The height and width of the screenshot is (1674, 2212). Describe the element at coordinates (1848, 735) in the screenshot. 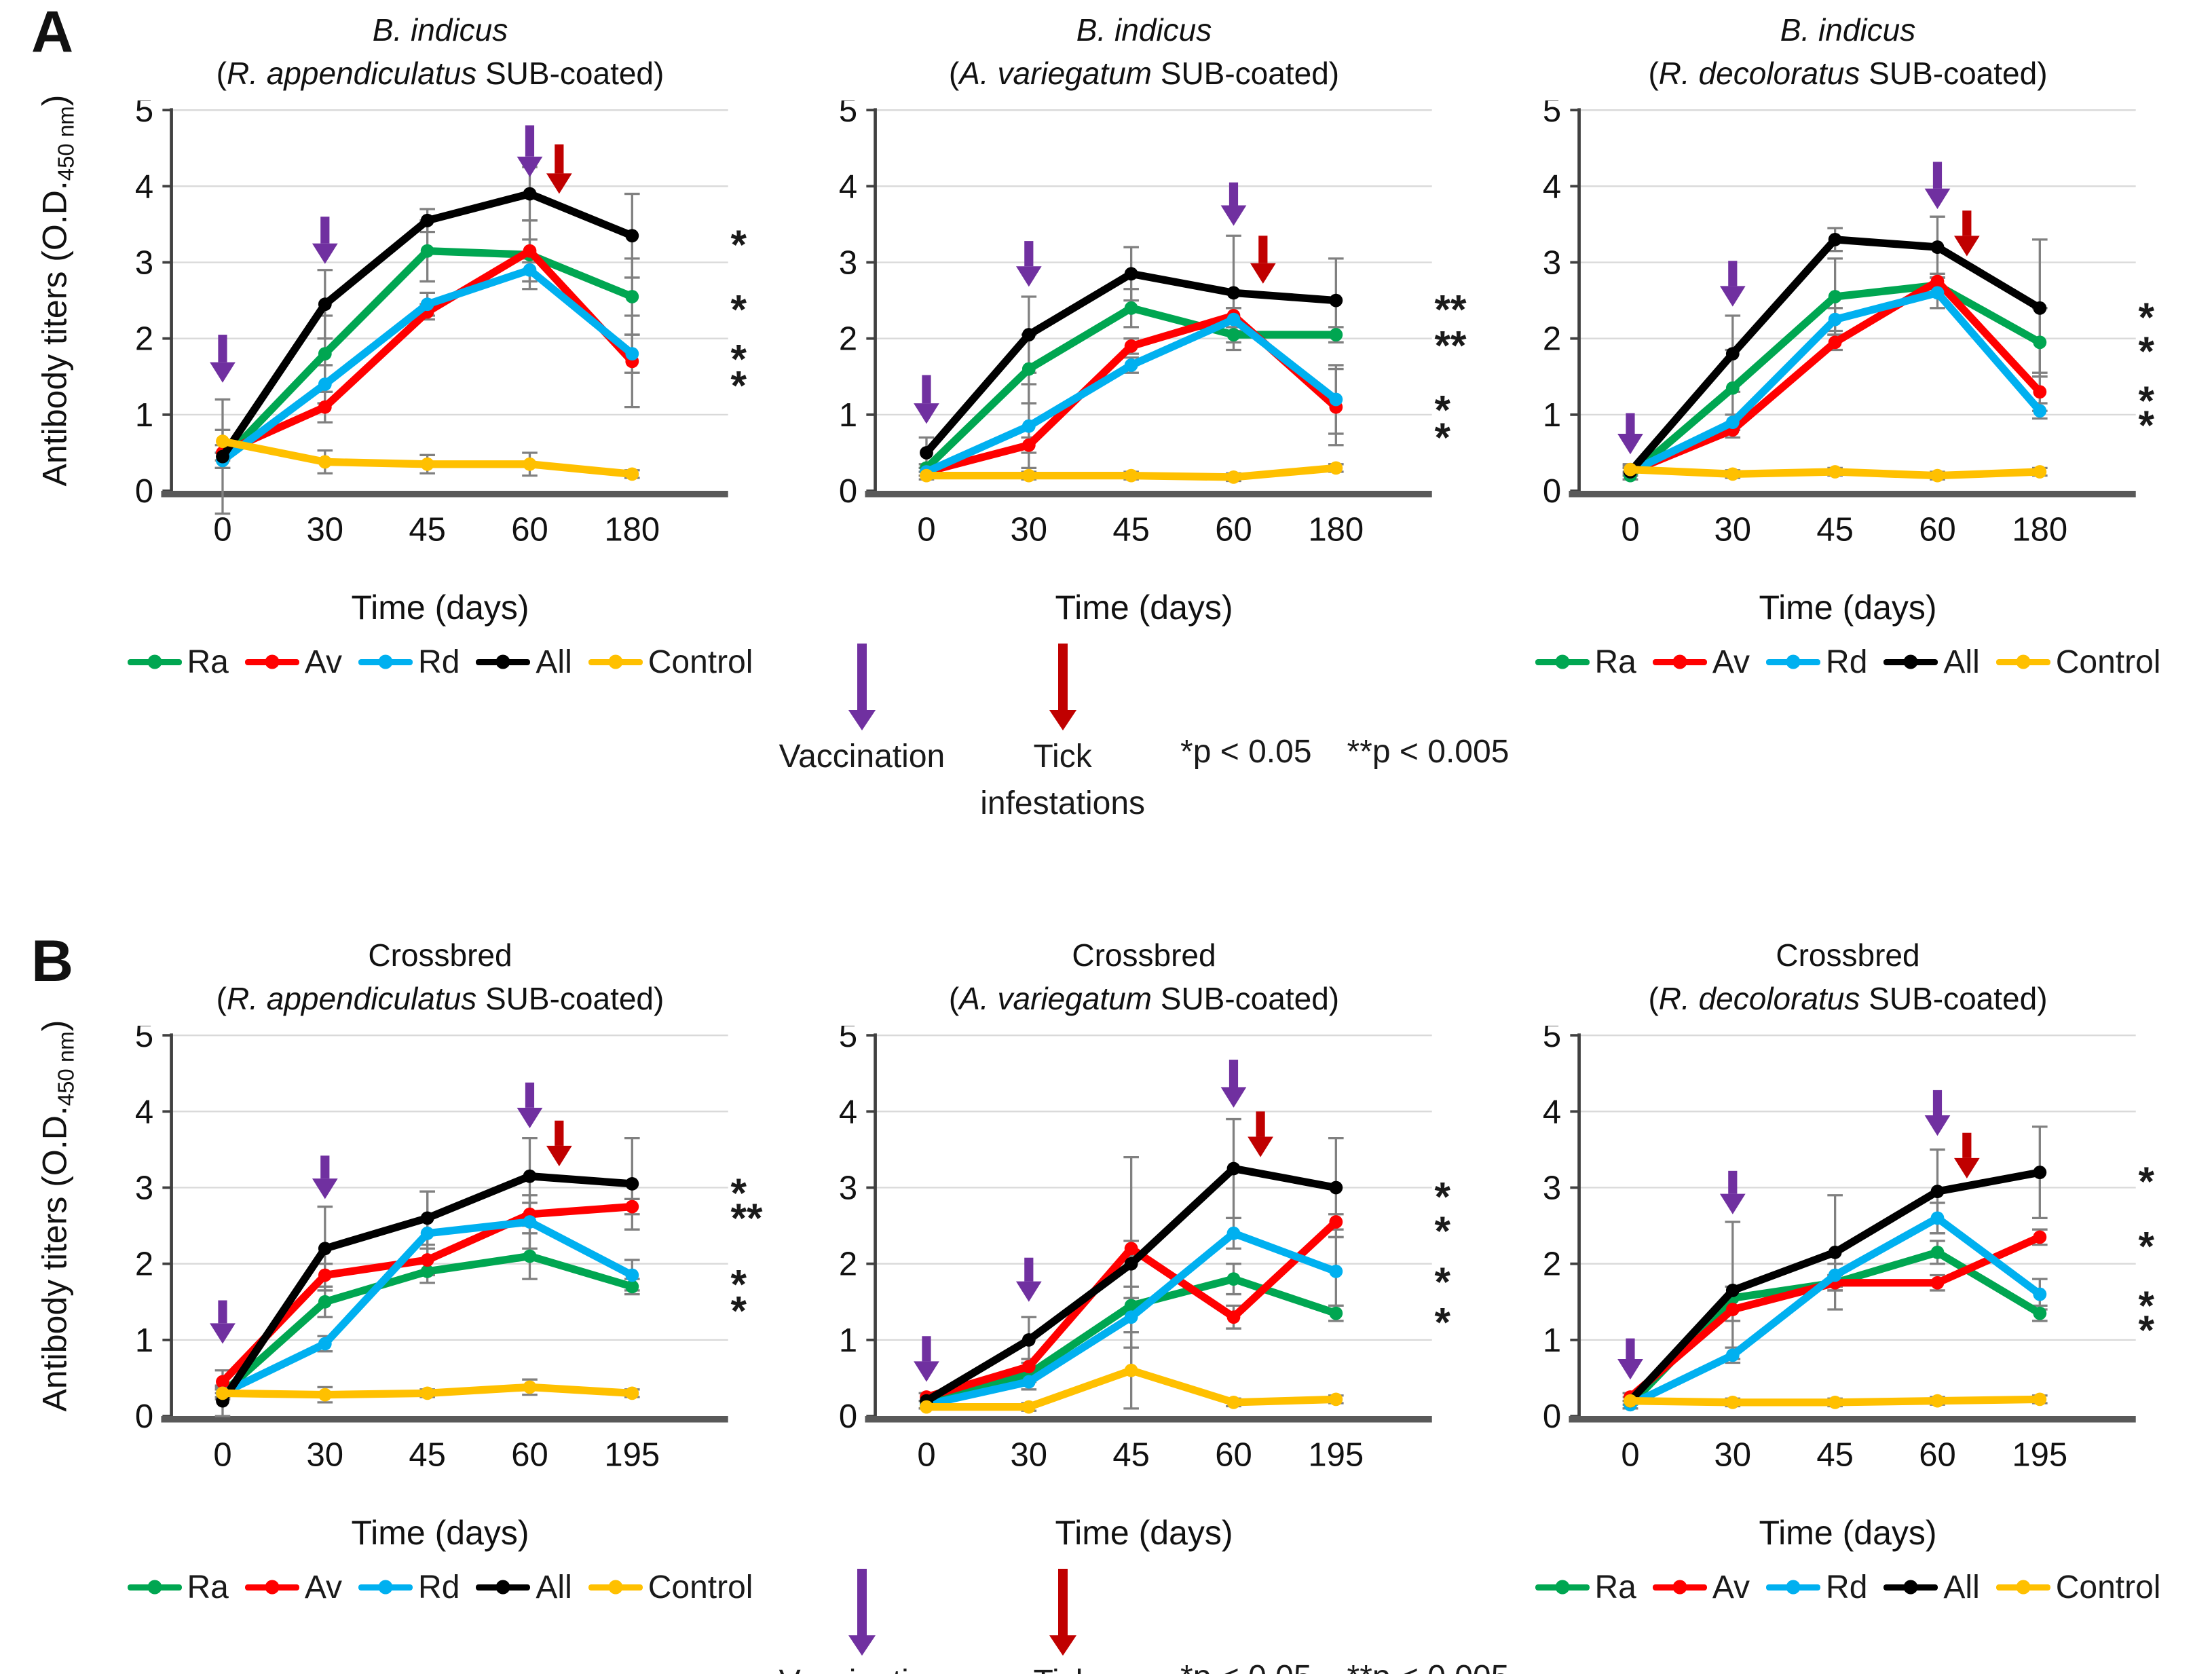

I see `panel-a-legend-right-col: Ra Av Rd All Control` at that location.